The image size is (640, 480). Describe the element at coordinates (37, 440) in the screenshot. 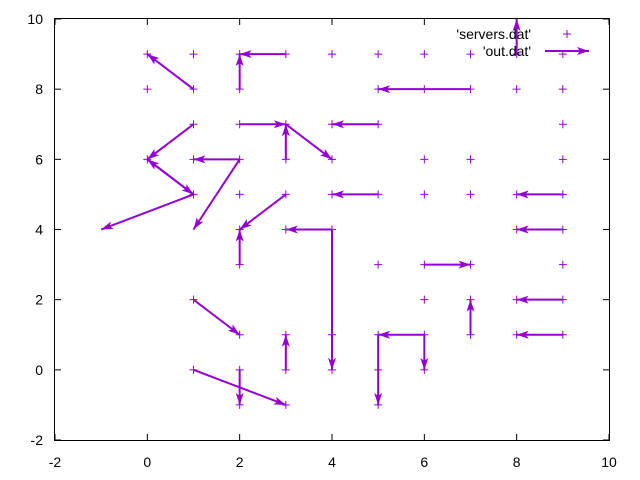

I see `y-tick-label: -2` at that location.